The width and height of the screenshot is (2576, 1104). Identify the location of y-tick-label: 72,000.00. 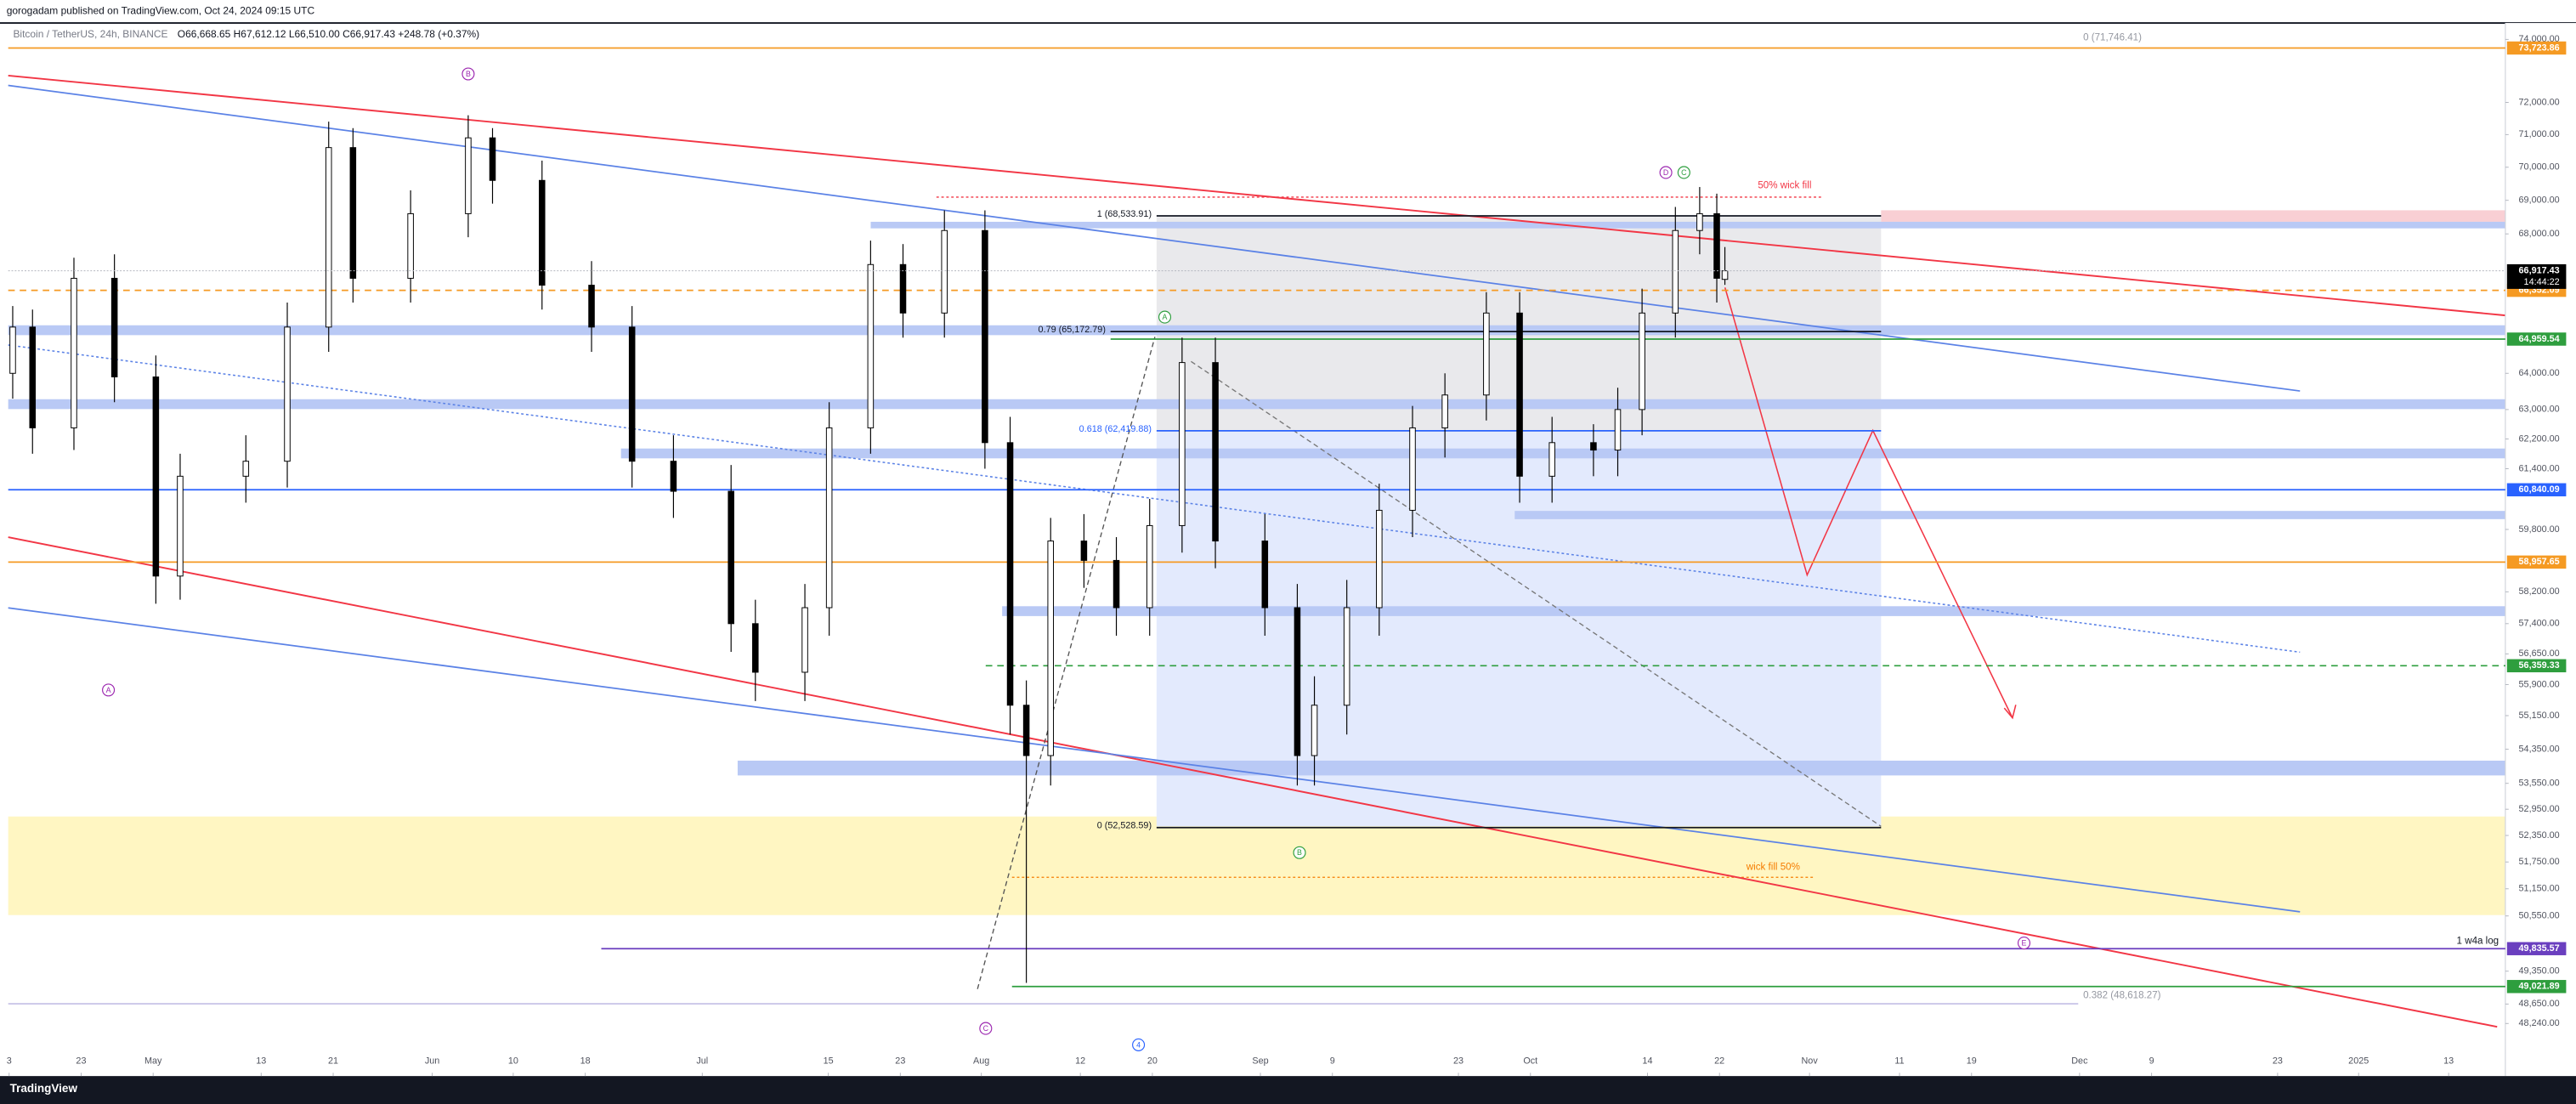
(2539, 102).